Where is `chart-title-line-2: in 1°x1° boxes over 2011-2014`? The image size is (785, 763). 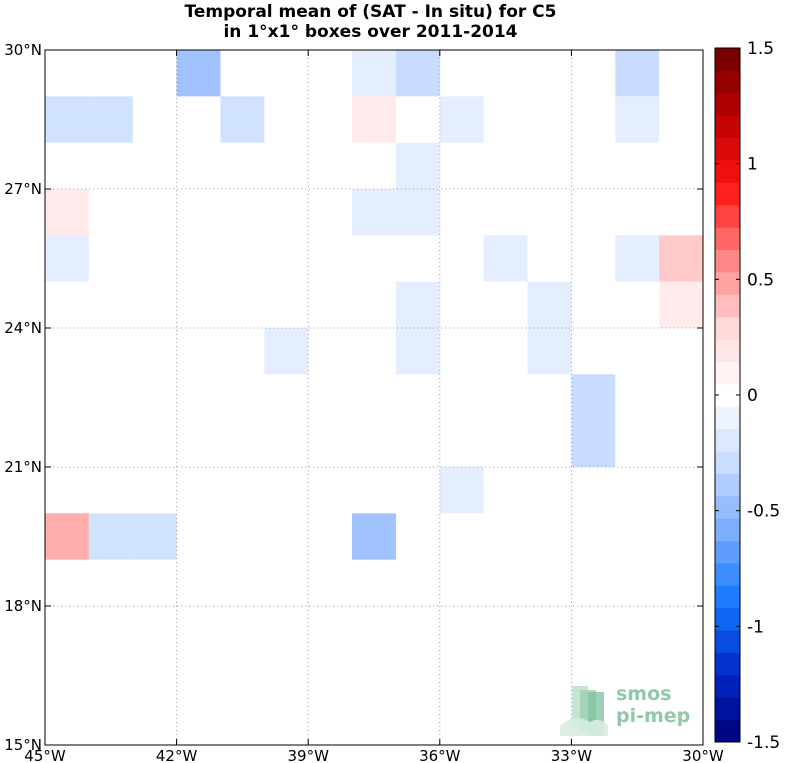 chart-title-line-2: in 1°x1° boxes over 2011-2014 is located at coordinates (370, 32).